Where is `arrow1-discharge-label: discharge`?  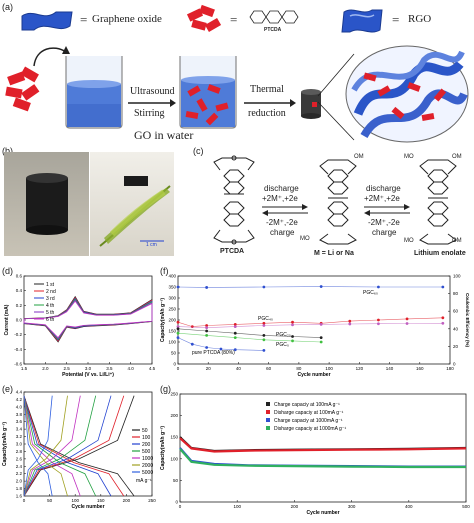 arrow1-discharge-label: discharge is located at coordinates (281, 188).